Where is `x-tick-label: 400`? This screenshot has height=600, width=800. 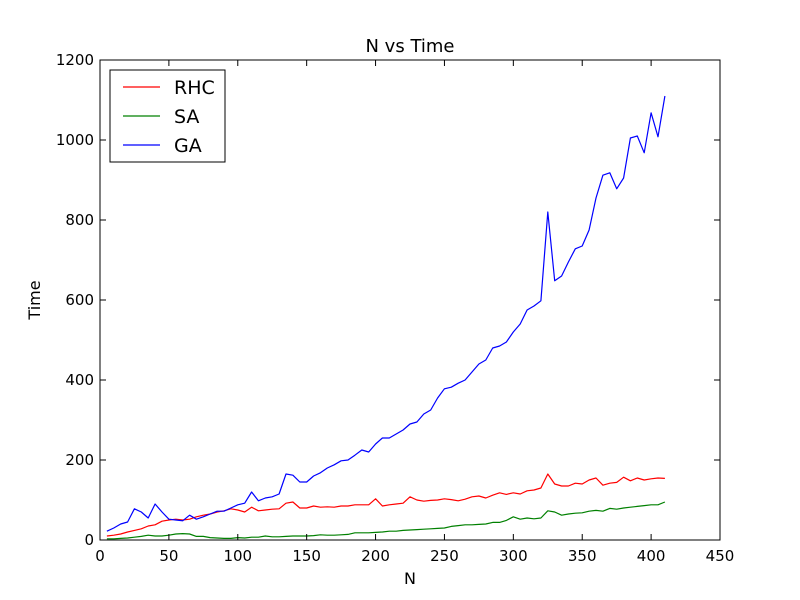 x-tick-label: 400 is located at coordinates (651, 556).